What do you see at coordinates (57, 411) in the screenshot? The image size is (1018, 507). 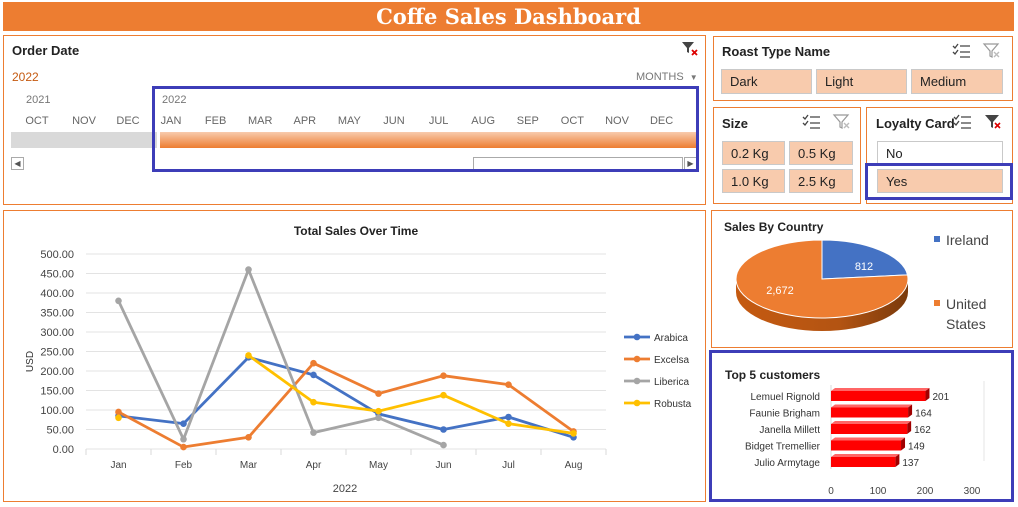 I see `y-tick-label: 100.00` at bounding box center [57, 411].